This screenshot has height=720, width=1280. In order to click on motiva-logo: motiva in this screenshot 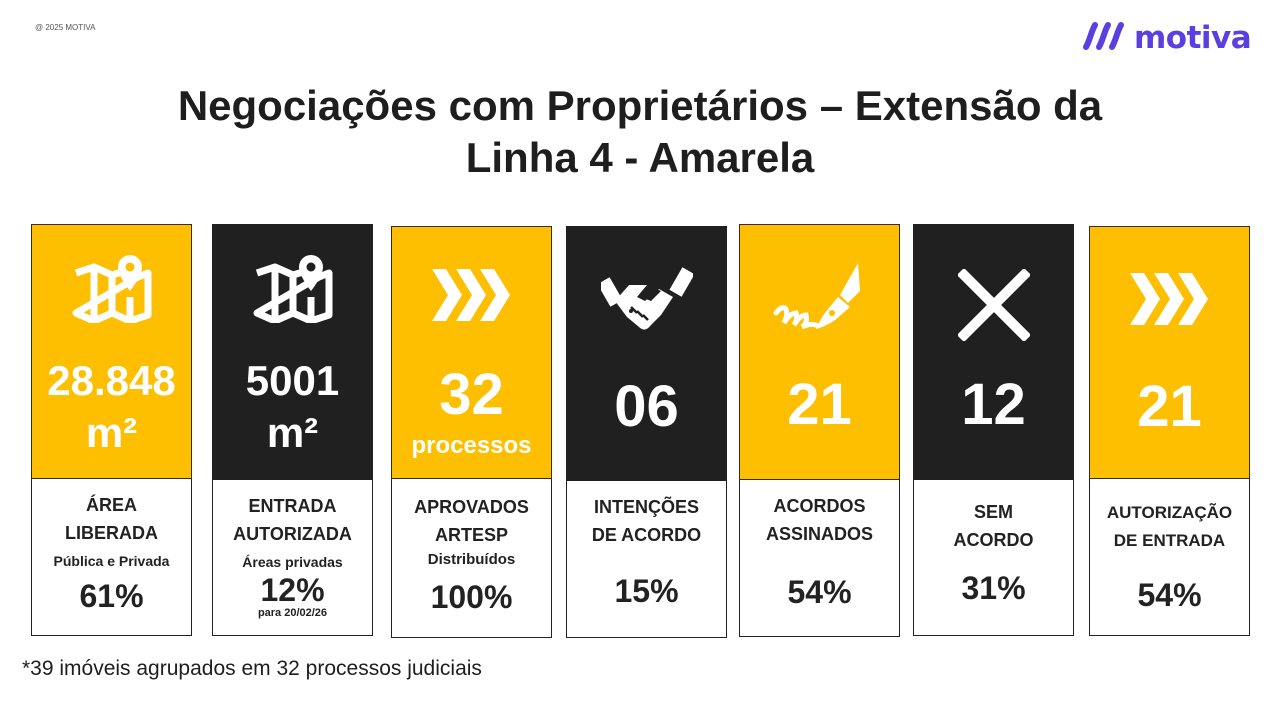, I will do `click(1167, 38)`.